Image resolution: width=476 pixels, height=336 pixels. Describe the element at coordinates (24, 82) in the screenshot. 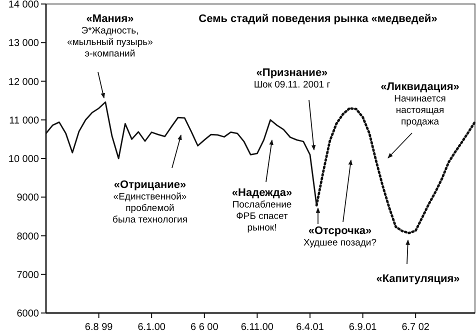

I see `y-tick-label: 12 000` at that location.